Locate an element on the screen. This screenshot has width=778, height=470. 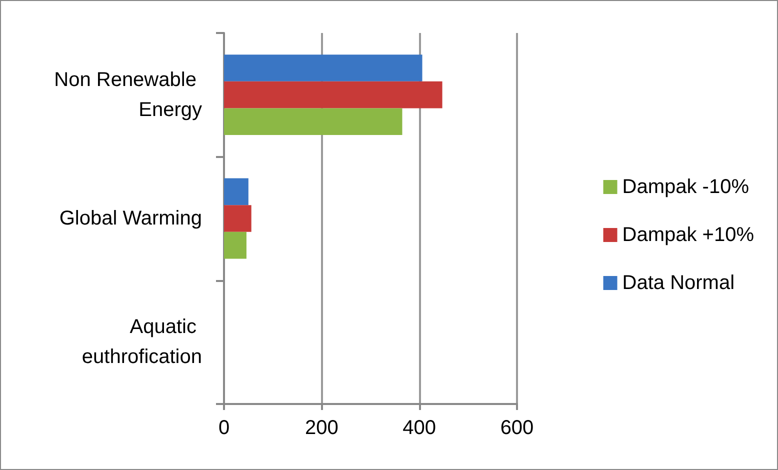
x-tick-label: 400 is located at coordinates (419, 428).